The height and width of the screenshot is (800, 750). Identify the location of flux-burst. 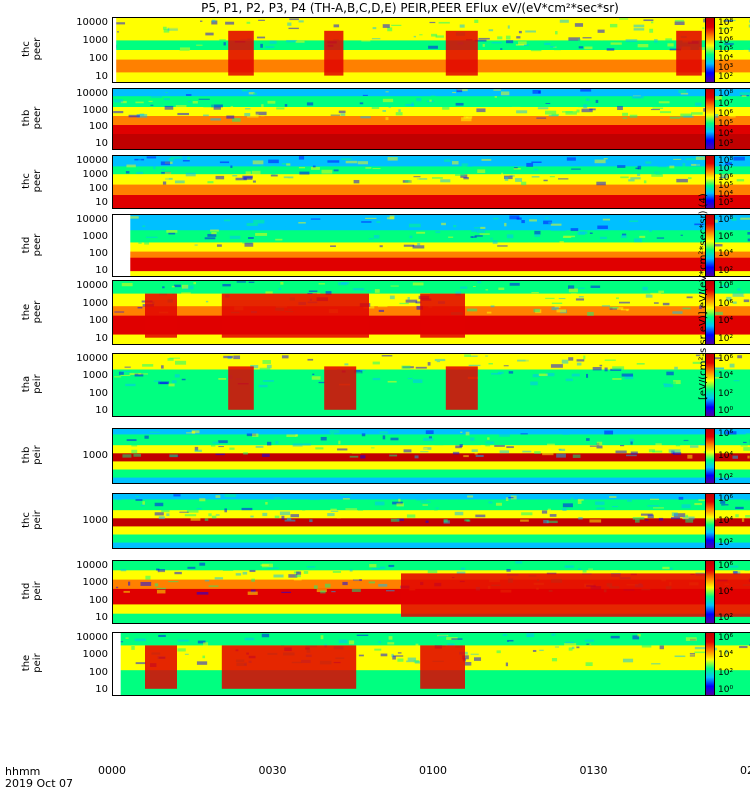
(241, 388).